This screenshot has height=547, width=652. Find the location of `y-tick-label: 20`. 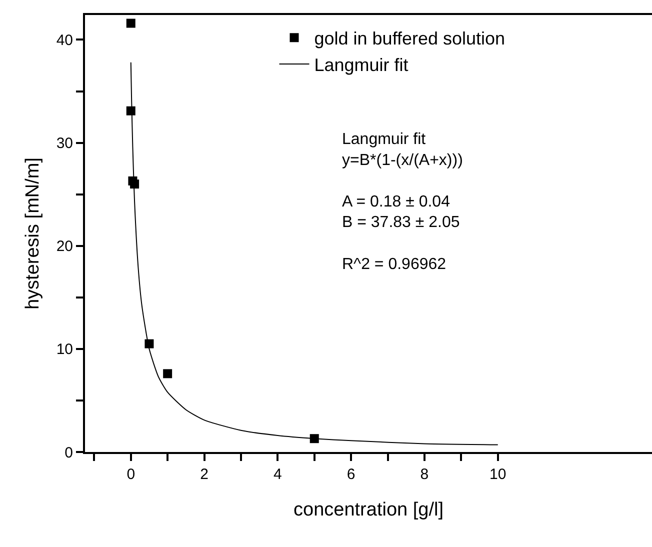

y-tick-label: 20 is located at coordinates (64, 247).